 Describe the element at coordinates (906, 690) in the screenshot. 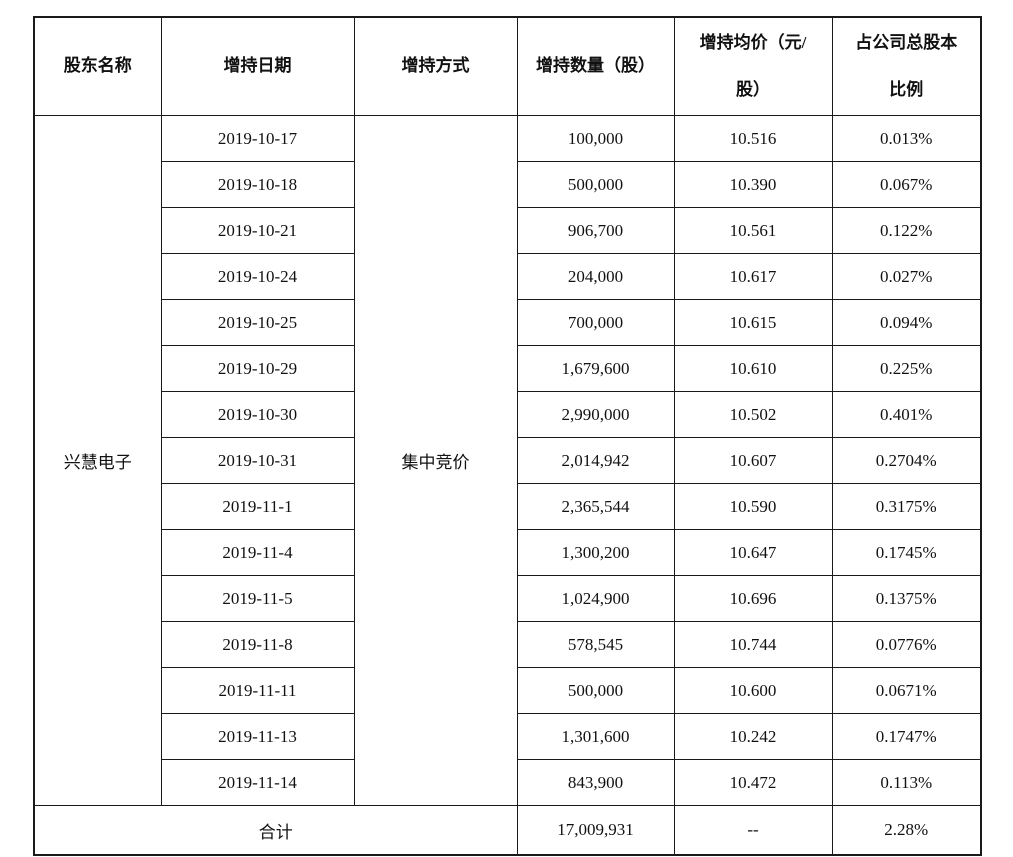

I see `pct-cell: 0.0671%` at that location.